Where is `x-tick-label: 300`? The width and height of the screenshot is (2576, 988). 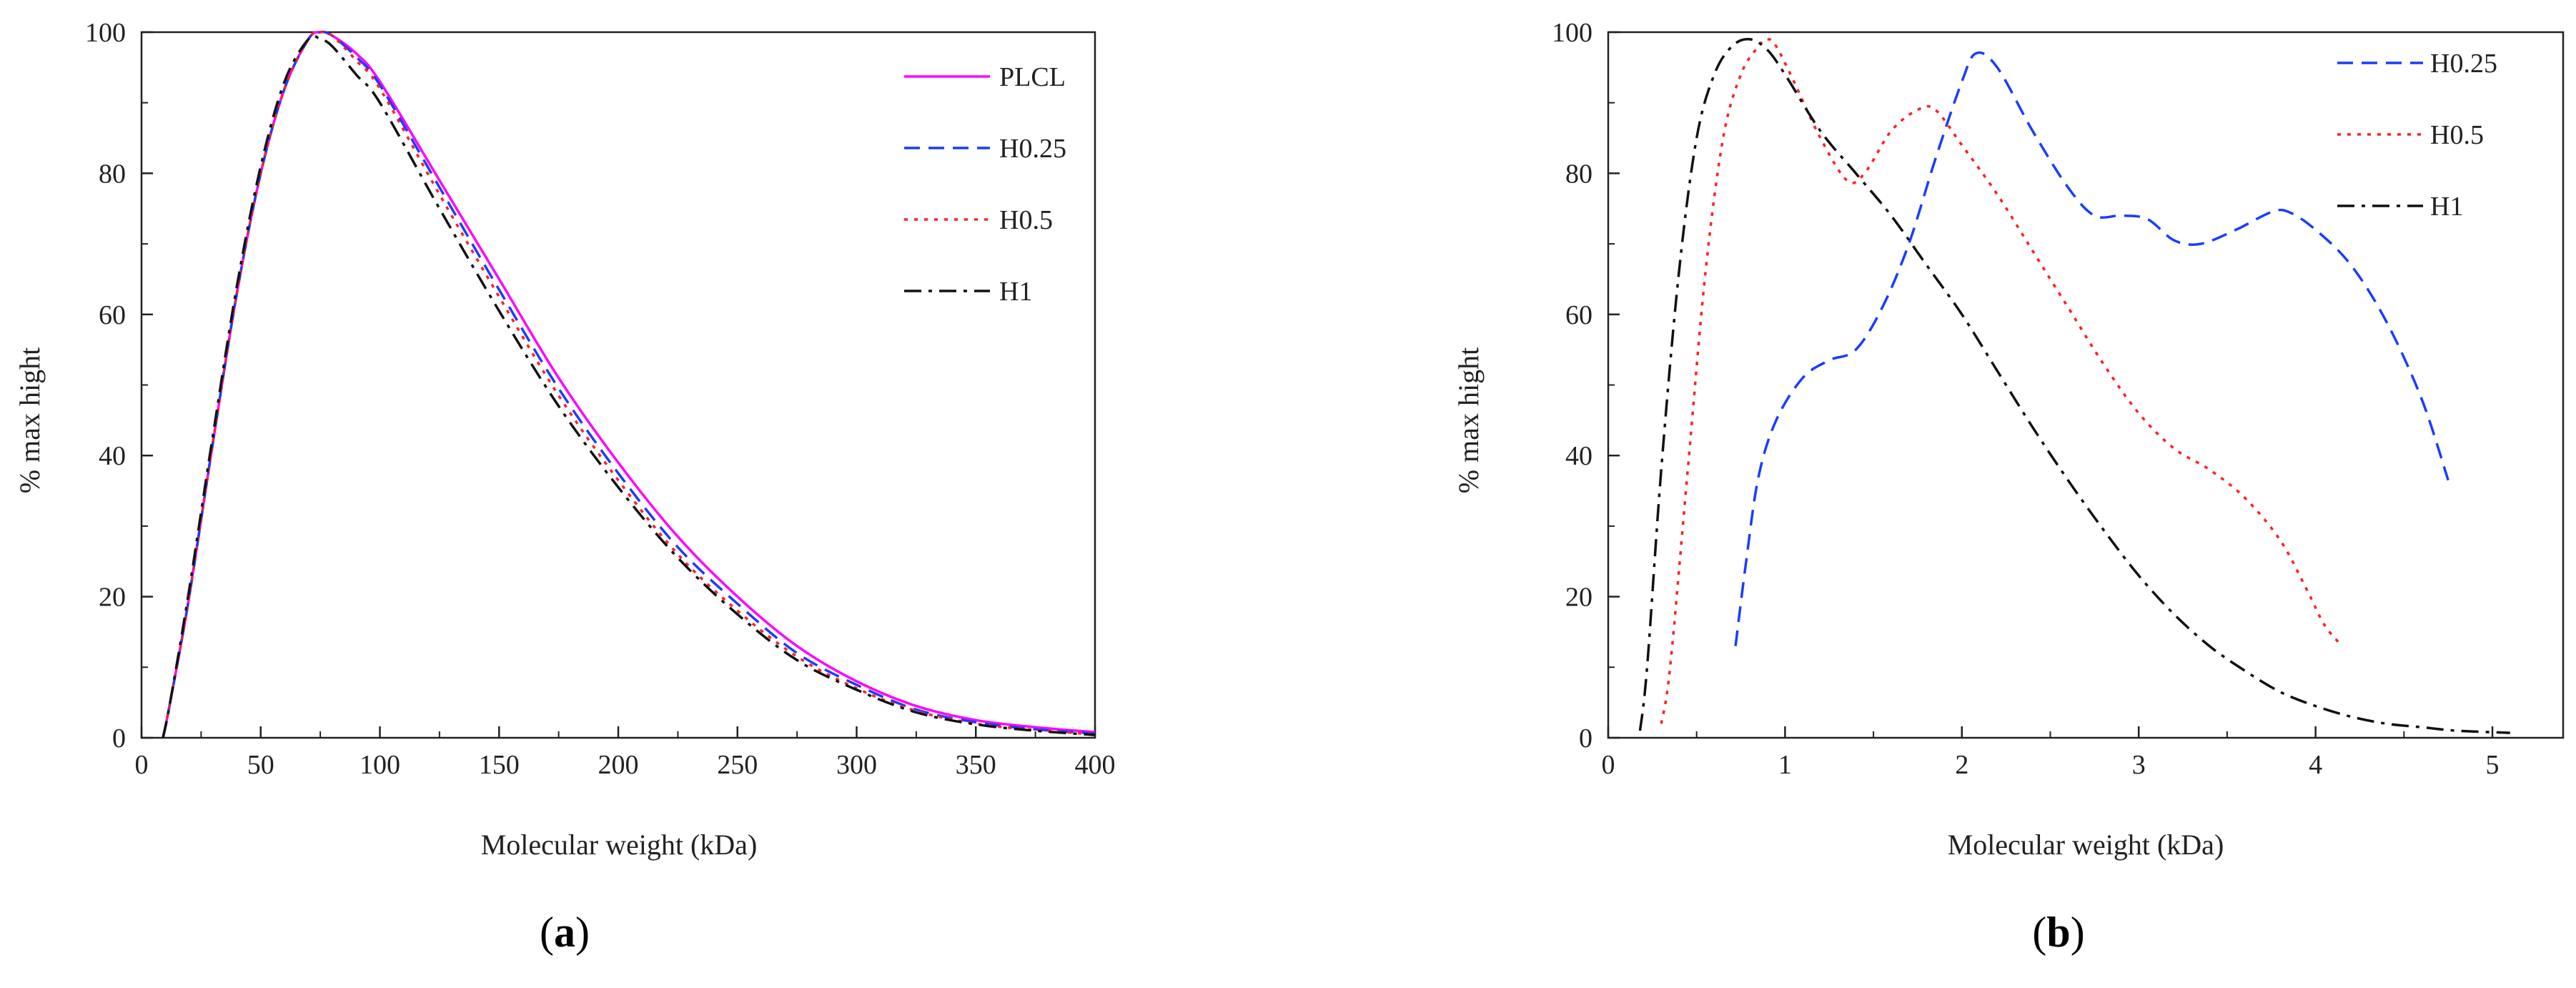
x-tick-label: 300 is located at coordinates (857, 765).